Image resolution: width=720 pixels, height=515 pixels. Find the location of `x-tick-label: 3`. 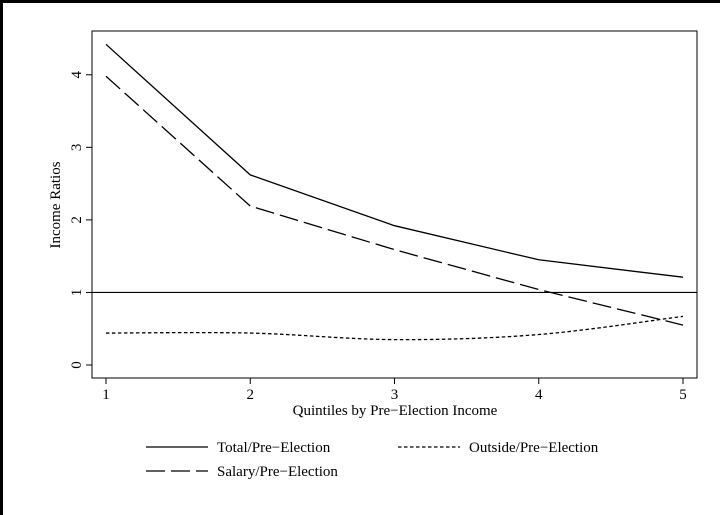

x-tick-label: 3 is located at coordinates (395, 395).